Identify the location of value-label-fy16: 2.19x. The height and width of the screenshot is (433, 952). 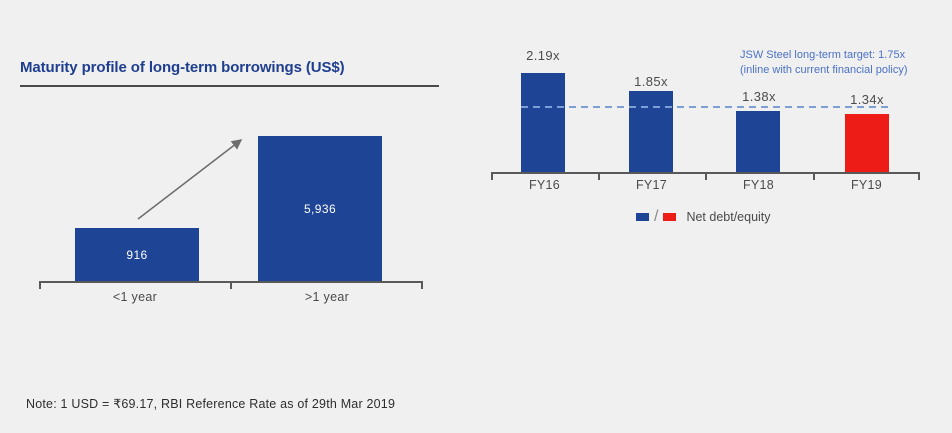
(543, 55).